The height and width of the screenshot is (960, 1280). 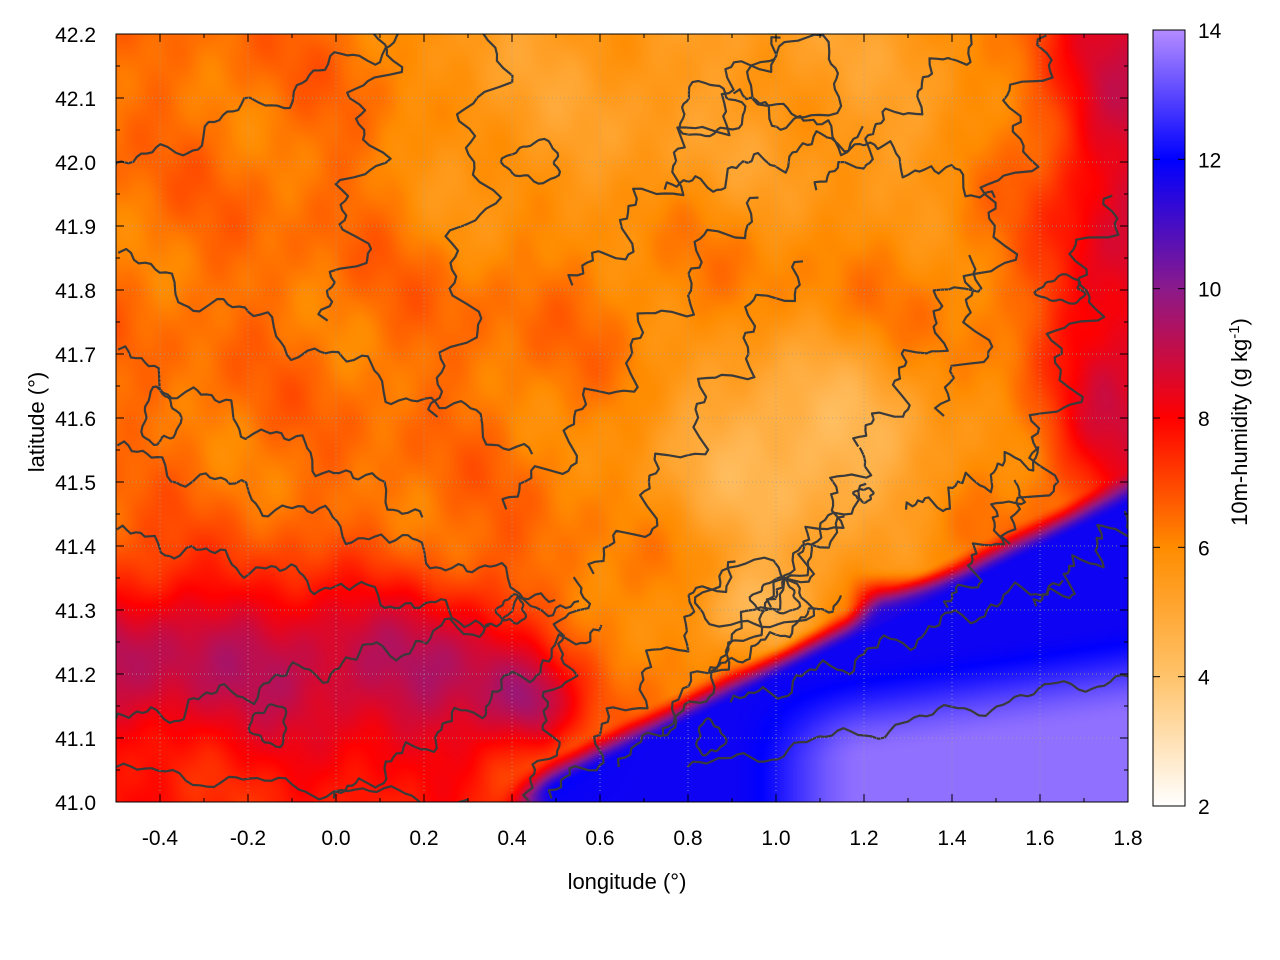 I want to click on y-tick-label: 41.9, so click(x=75, y=227).